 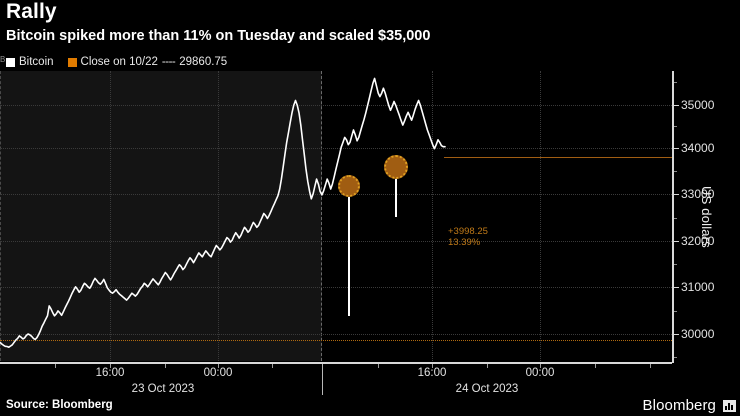 I want to click on legend-label-bitcoin: Bitcoin, so click(x=36, y=62).